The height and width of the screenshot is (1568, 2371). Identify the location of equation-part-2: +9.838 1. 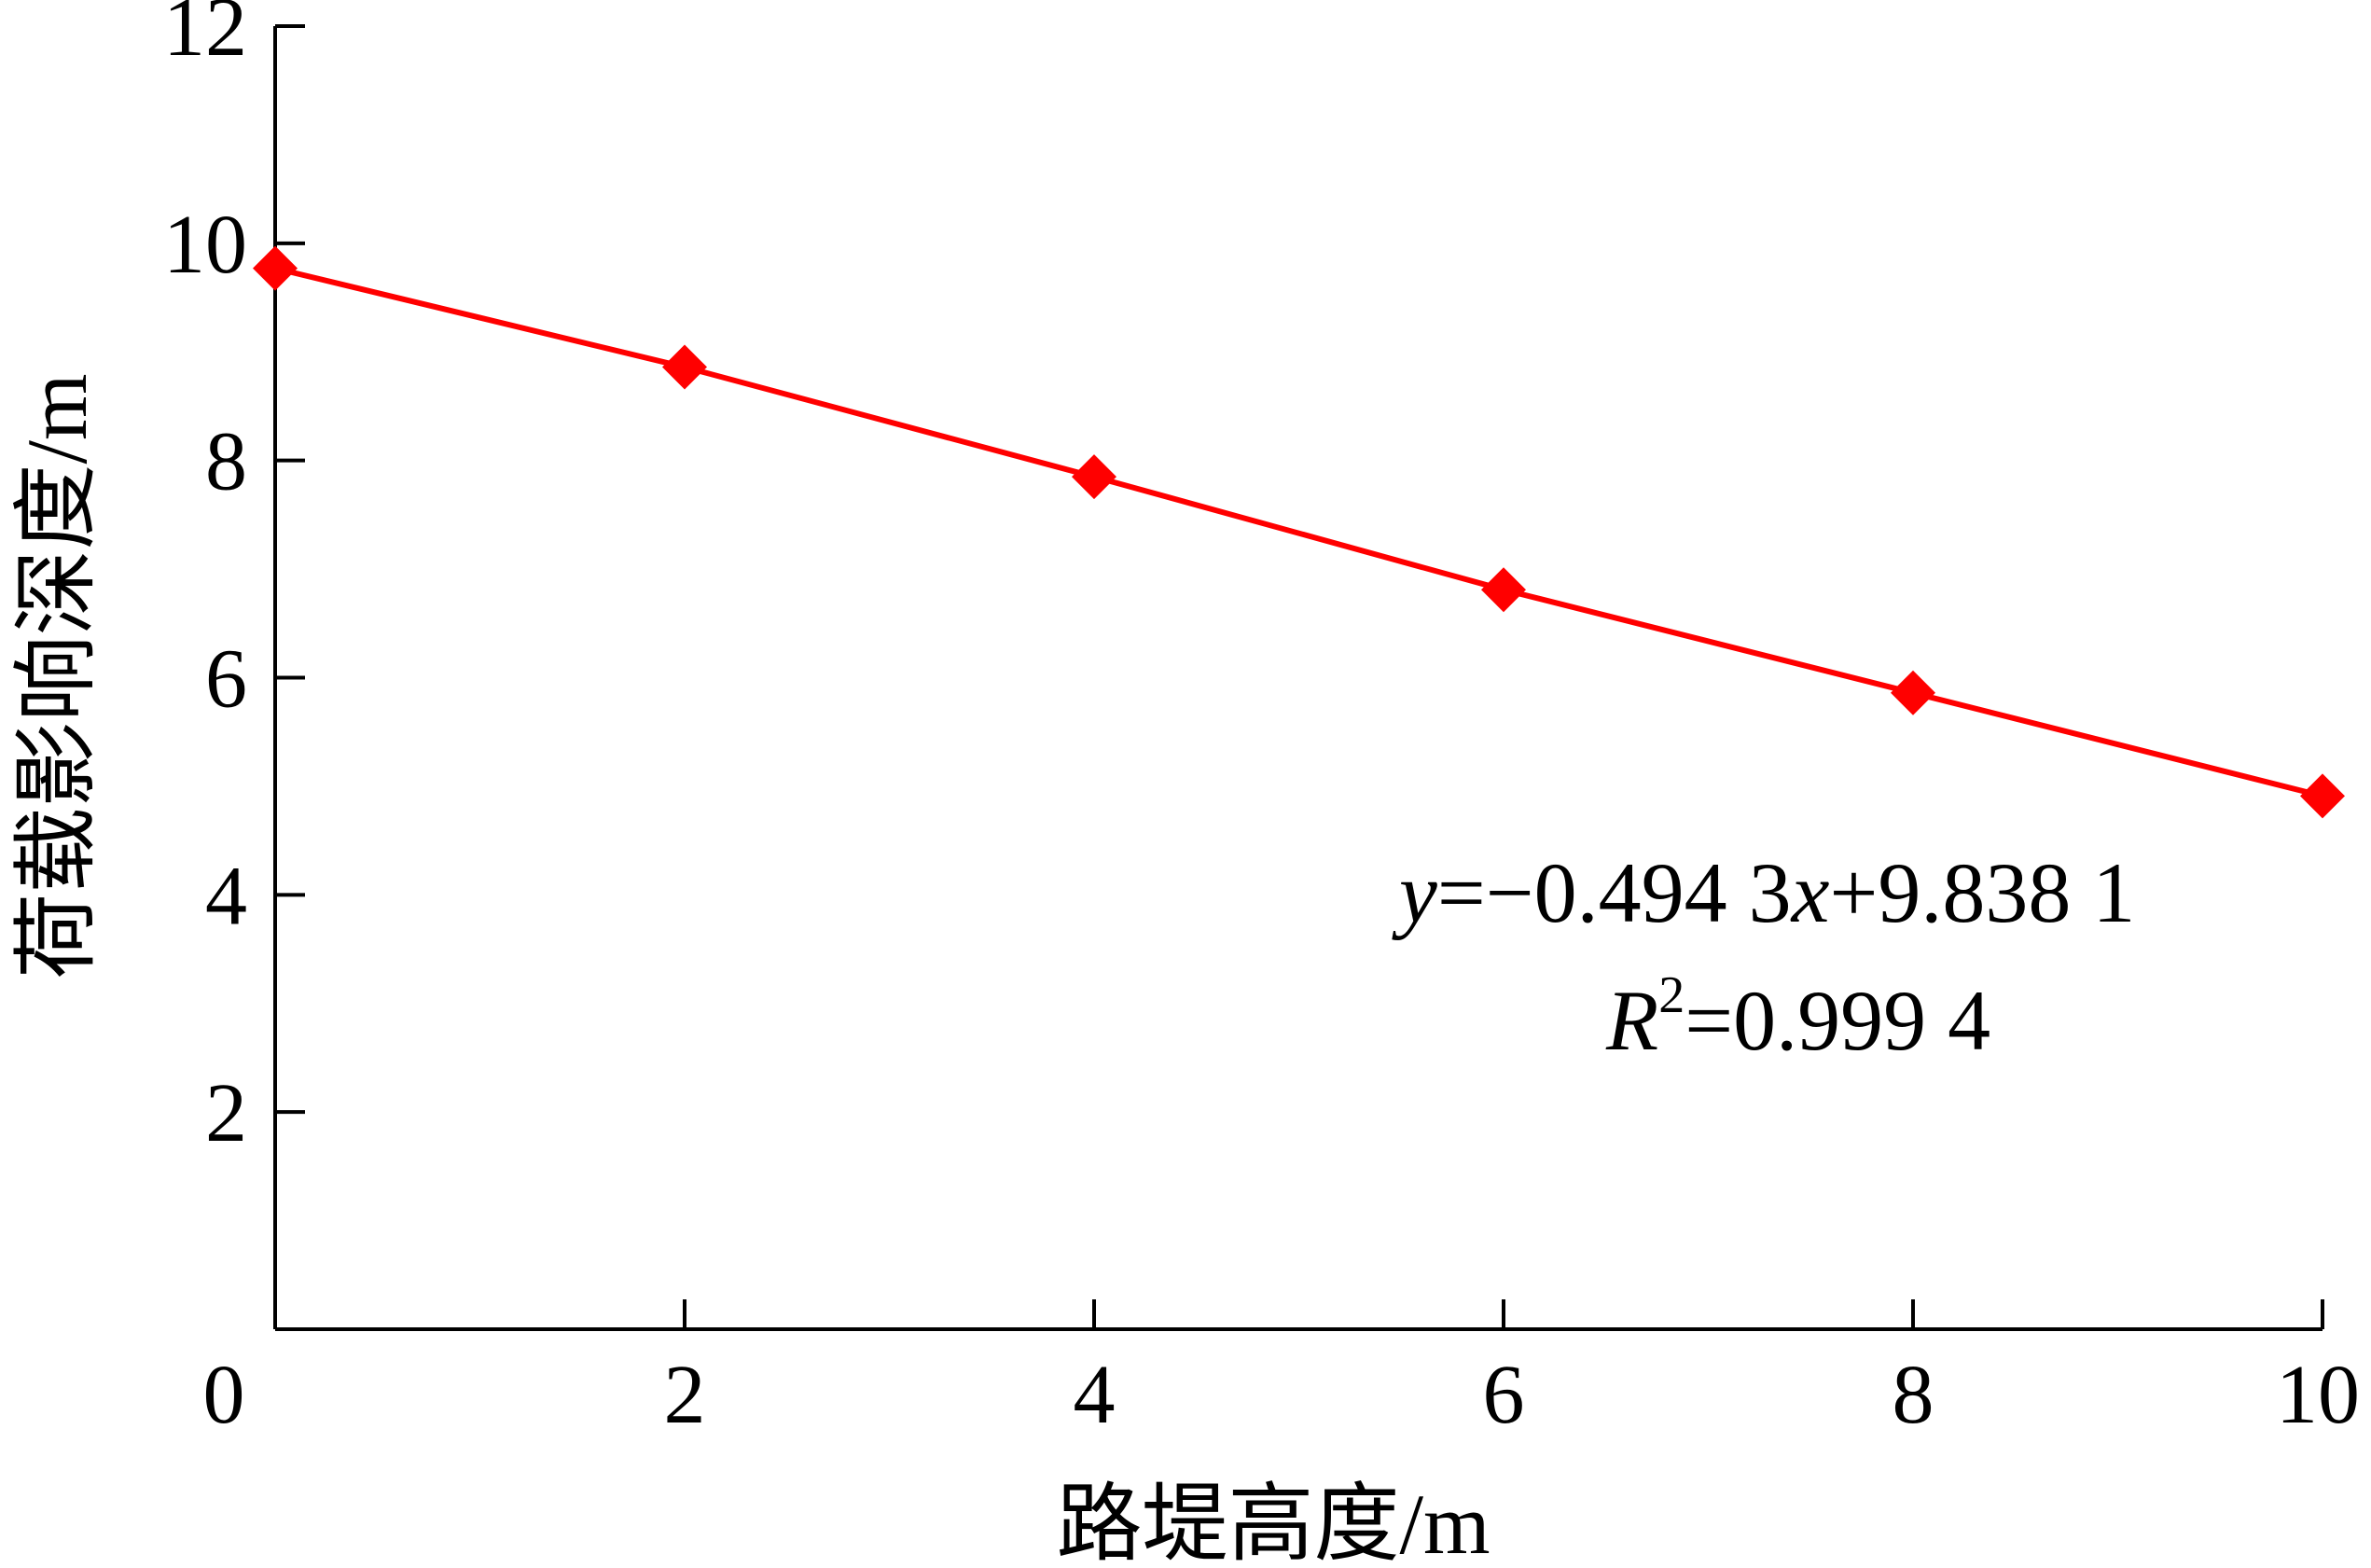
(1982, 892).